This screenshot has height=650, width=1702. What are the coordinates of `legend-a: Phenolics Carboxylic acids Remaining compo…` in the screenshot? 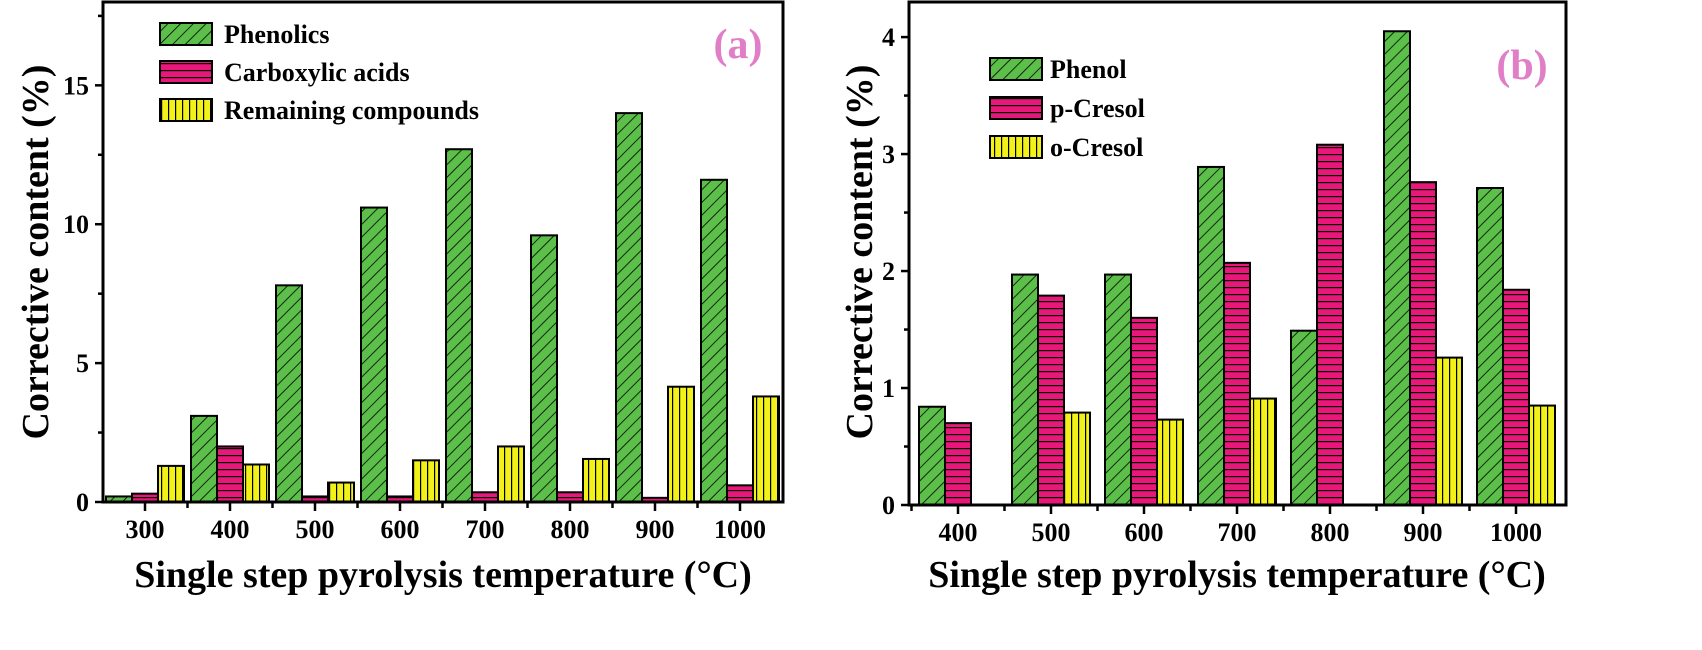 It's located at (319, 72).